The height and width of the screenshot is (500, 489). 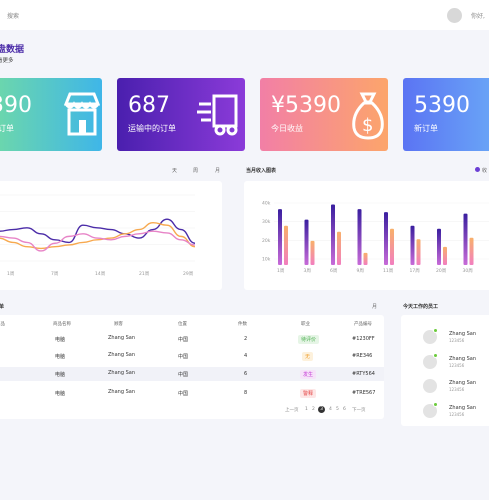 I want to click on orders-filter: 月, so click(x=375, y=307).